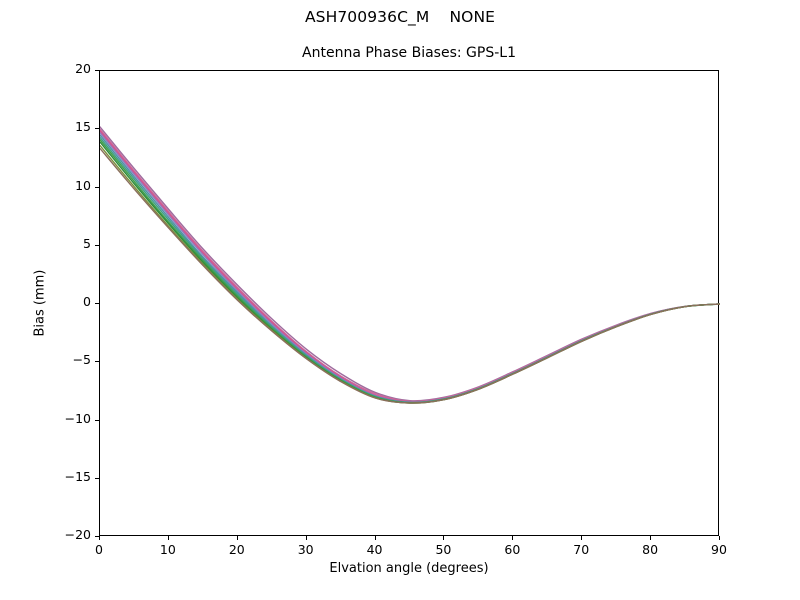 The width and height of the screenshot is (800, 600). Describe the element at coordinates (400, 17) in the screenshot. I see `figure-suptitle: ASH700936C_M NONE` at that location.